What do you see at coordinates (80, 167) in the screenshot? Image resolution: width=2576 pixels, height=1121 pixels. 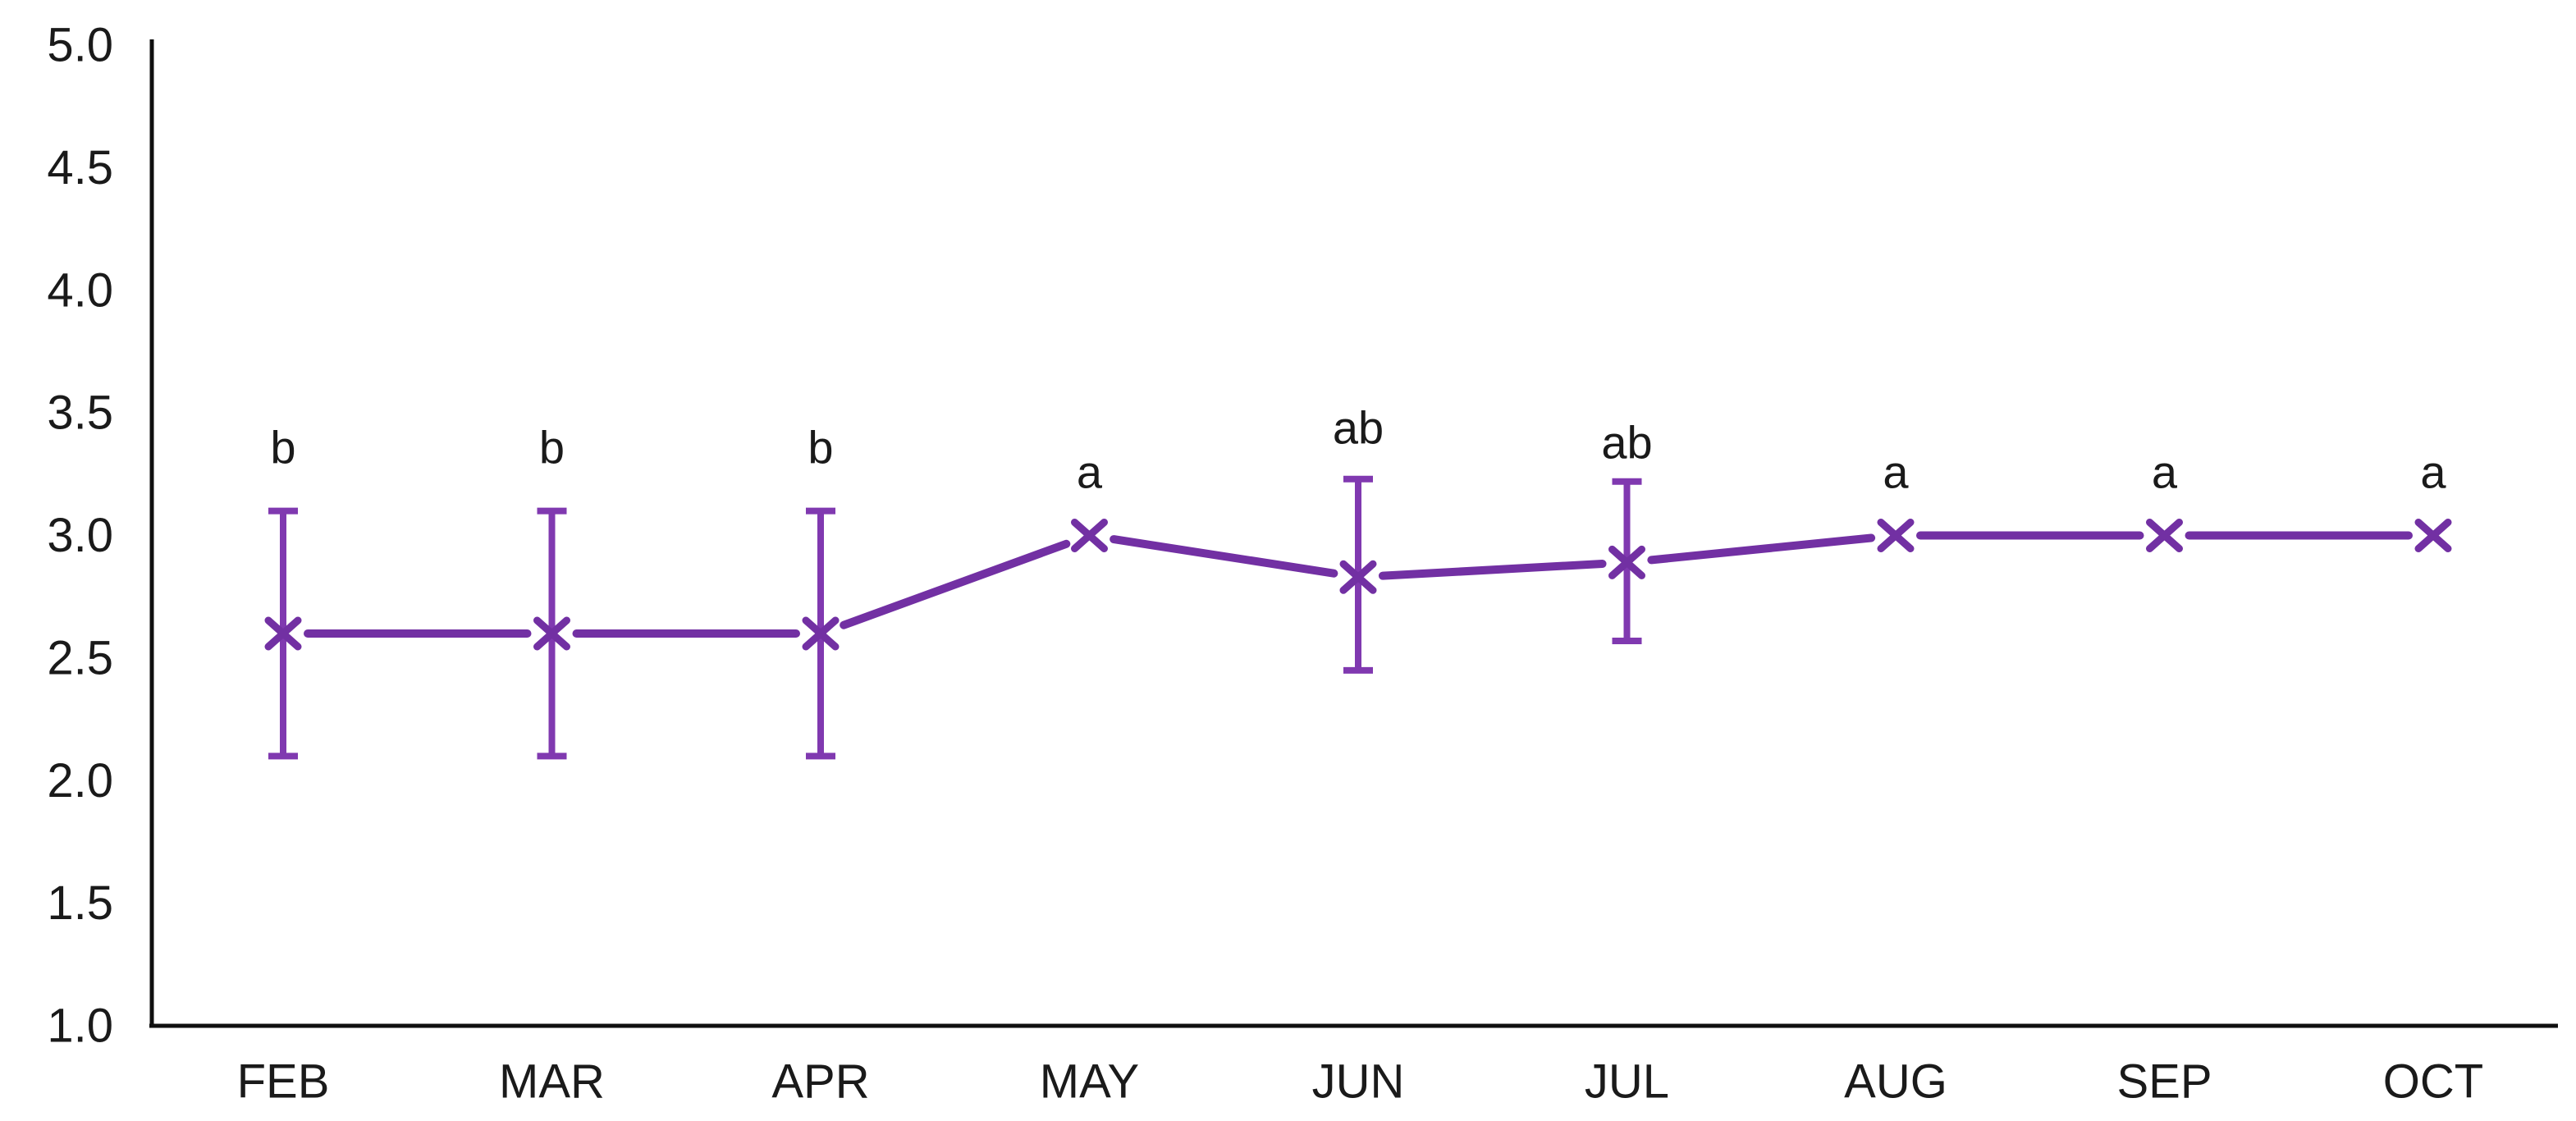 I see `y-axis-tick-label: 4.5` at bounding box center [80, 167].